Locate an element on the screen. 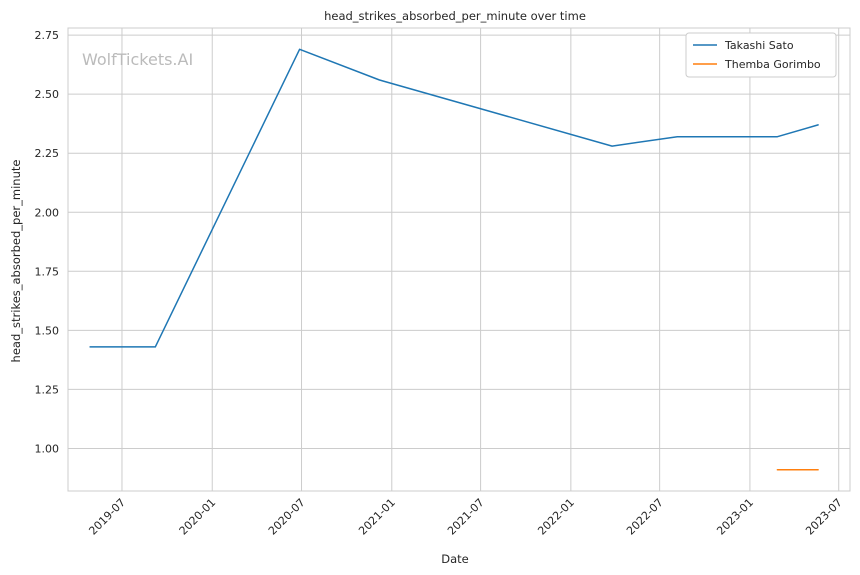  y-tick-label: 2.25 is located at coordinates (47, 153).